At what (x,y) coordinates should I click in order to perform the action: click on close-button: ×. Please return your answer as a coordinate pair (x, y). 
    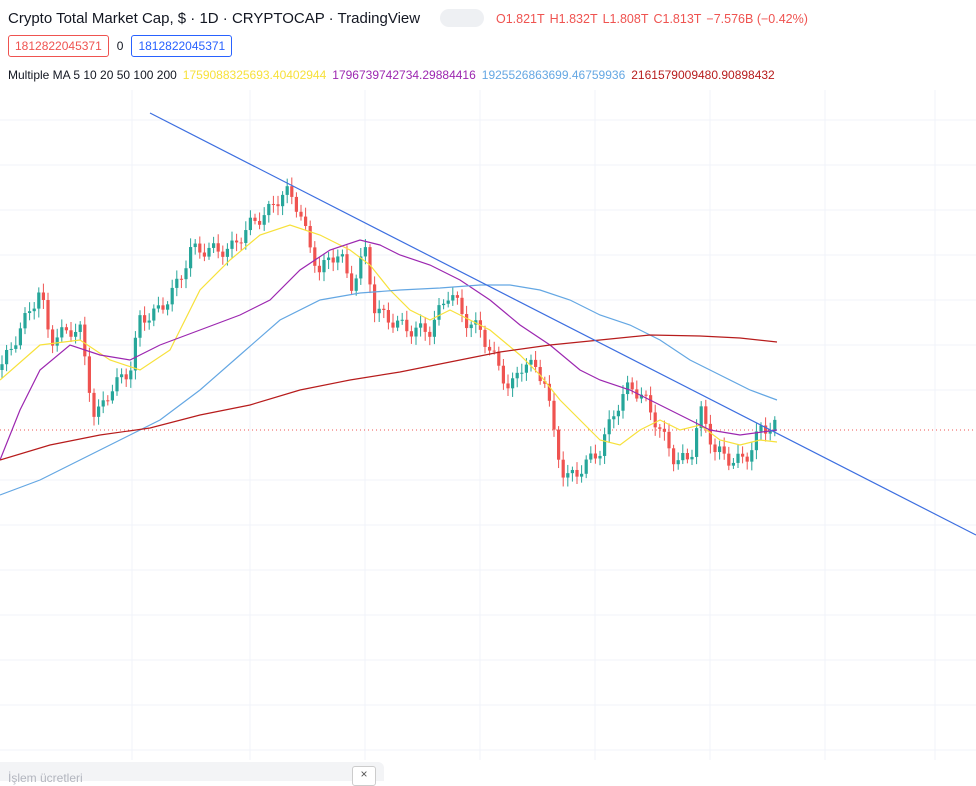
    Looking at the image, I should click on (364, 776).